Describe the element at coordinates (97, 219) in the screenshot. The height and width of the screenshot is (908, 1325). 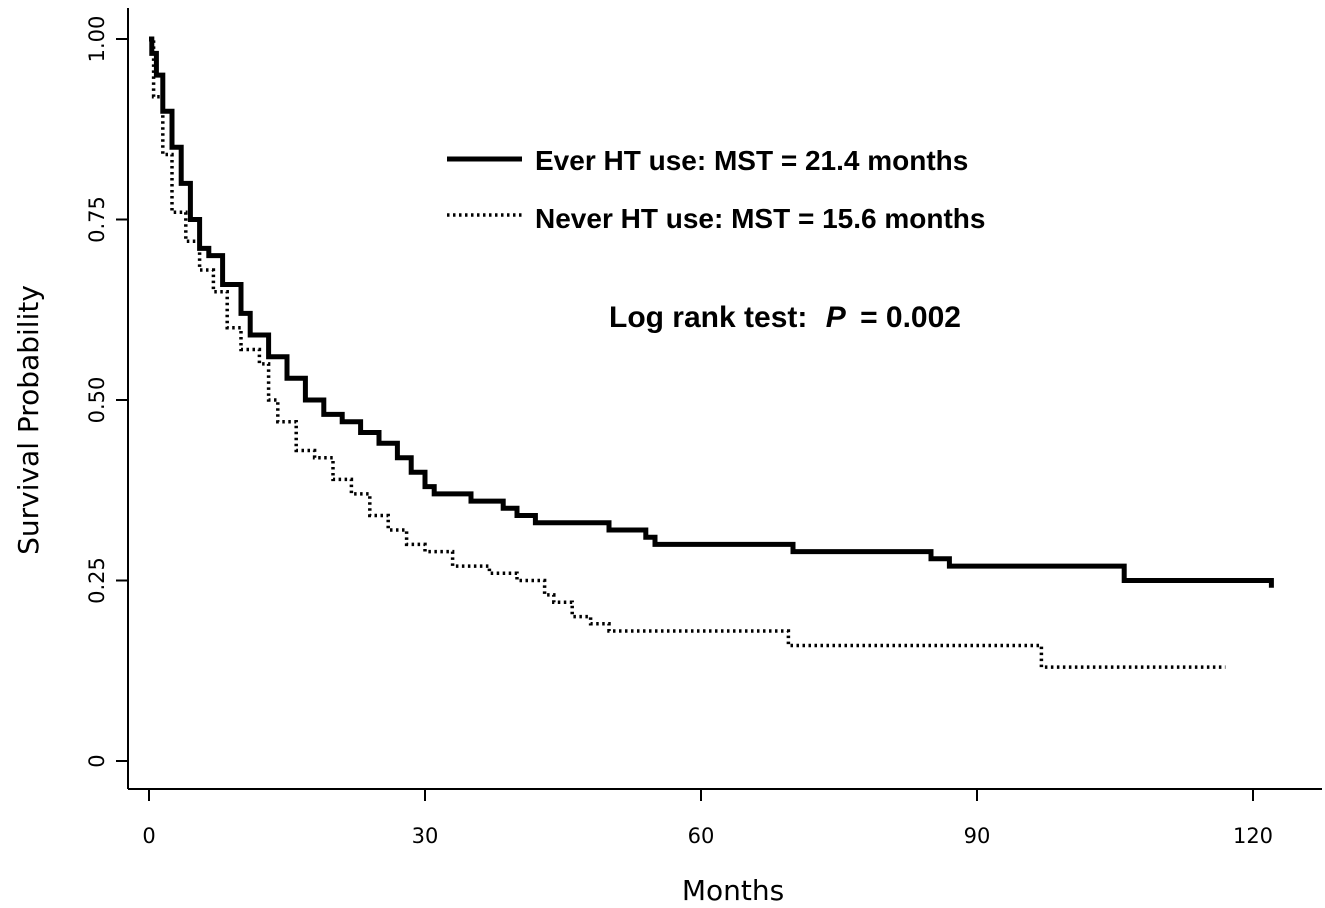
I see `y-tick-label: 0.75` at that location.